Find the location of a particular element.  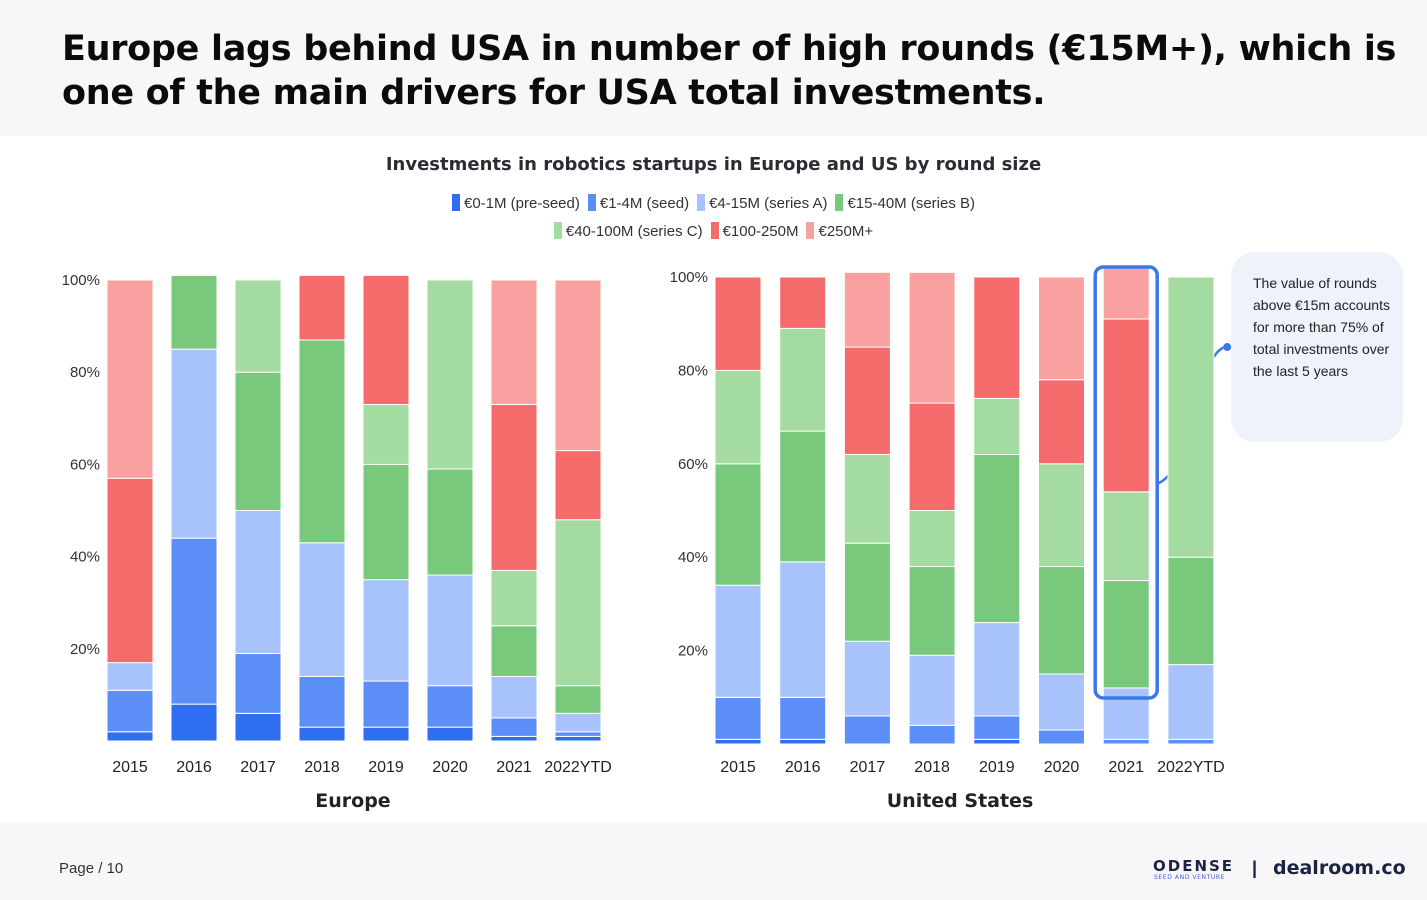

legend-item: €250M+ is located at coordinates (839, 231).